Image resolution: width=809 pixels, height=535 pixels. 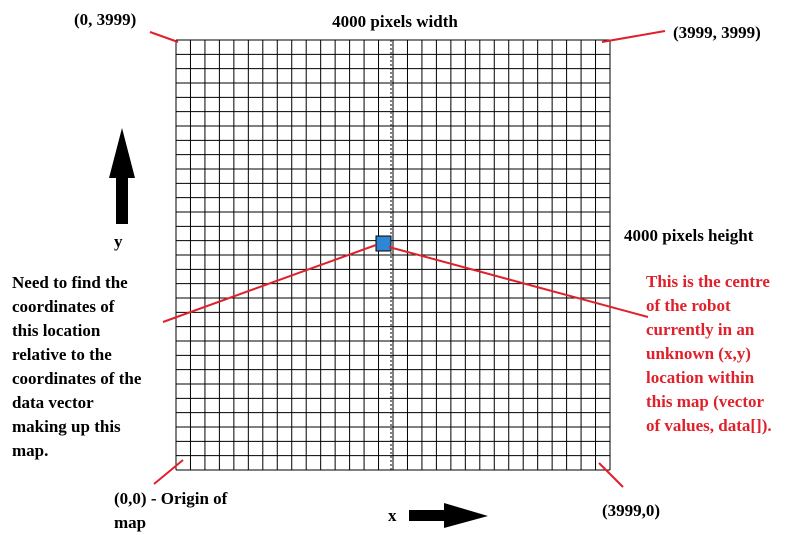 What do you see at coordinates (631, 510) in the screenshot?
I see `bottom-right-coordinate-label: (3999,0)` at bounding box center [631, 510].